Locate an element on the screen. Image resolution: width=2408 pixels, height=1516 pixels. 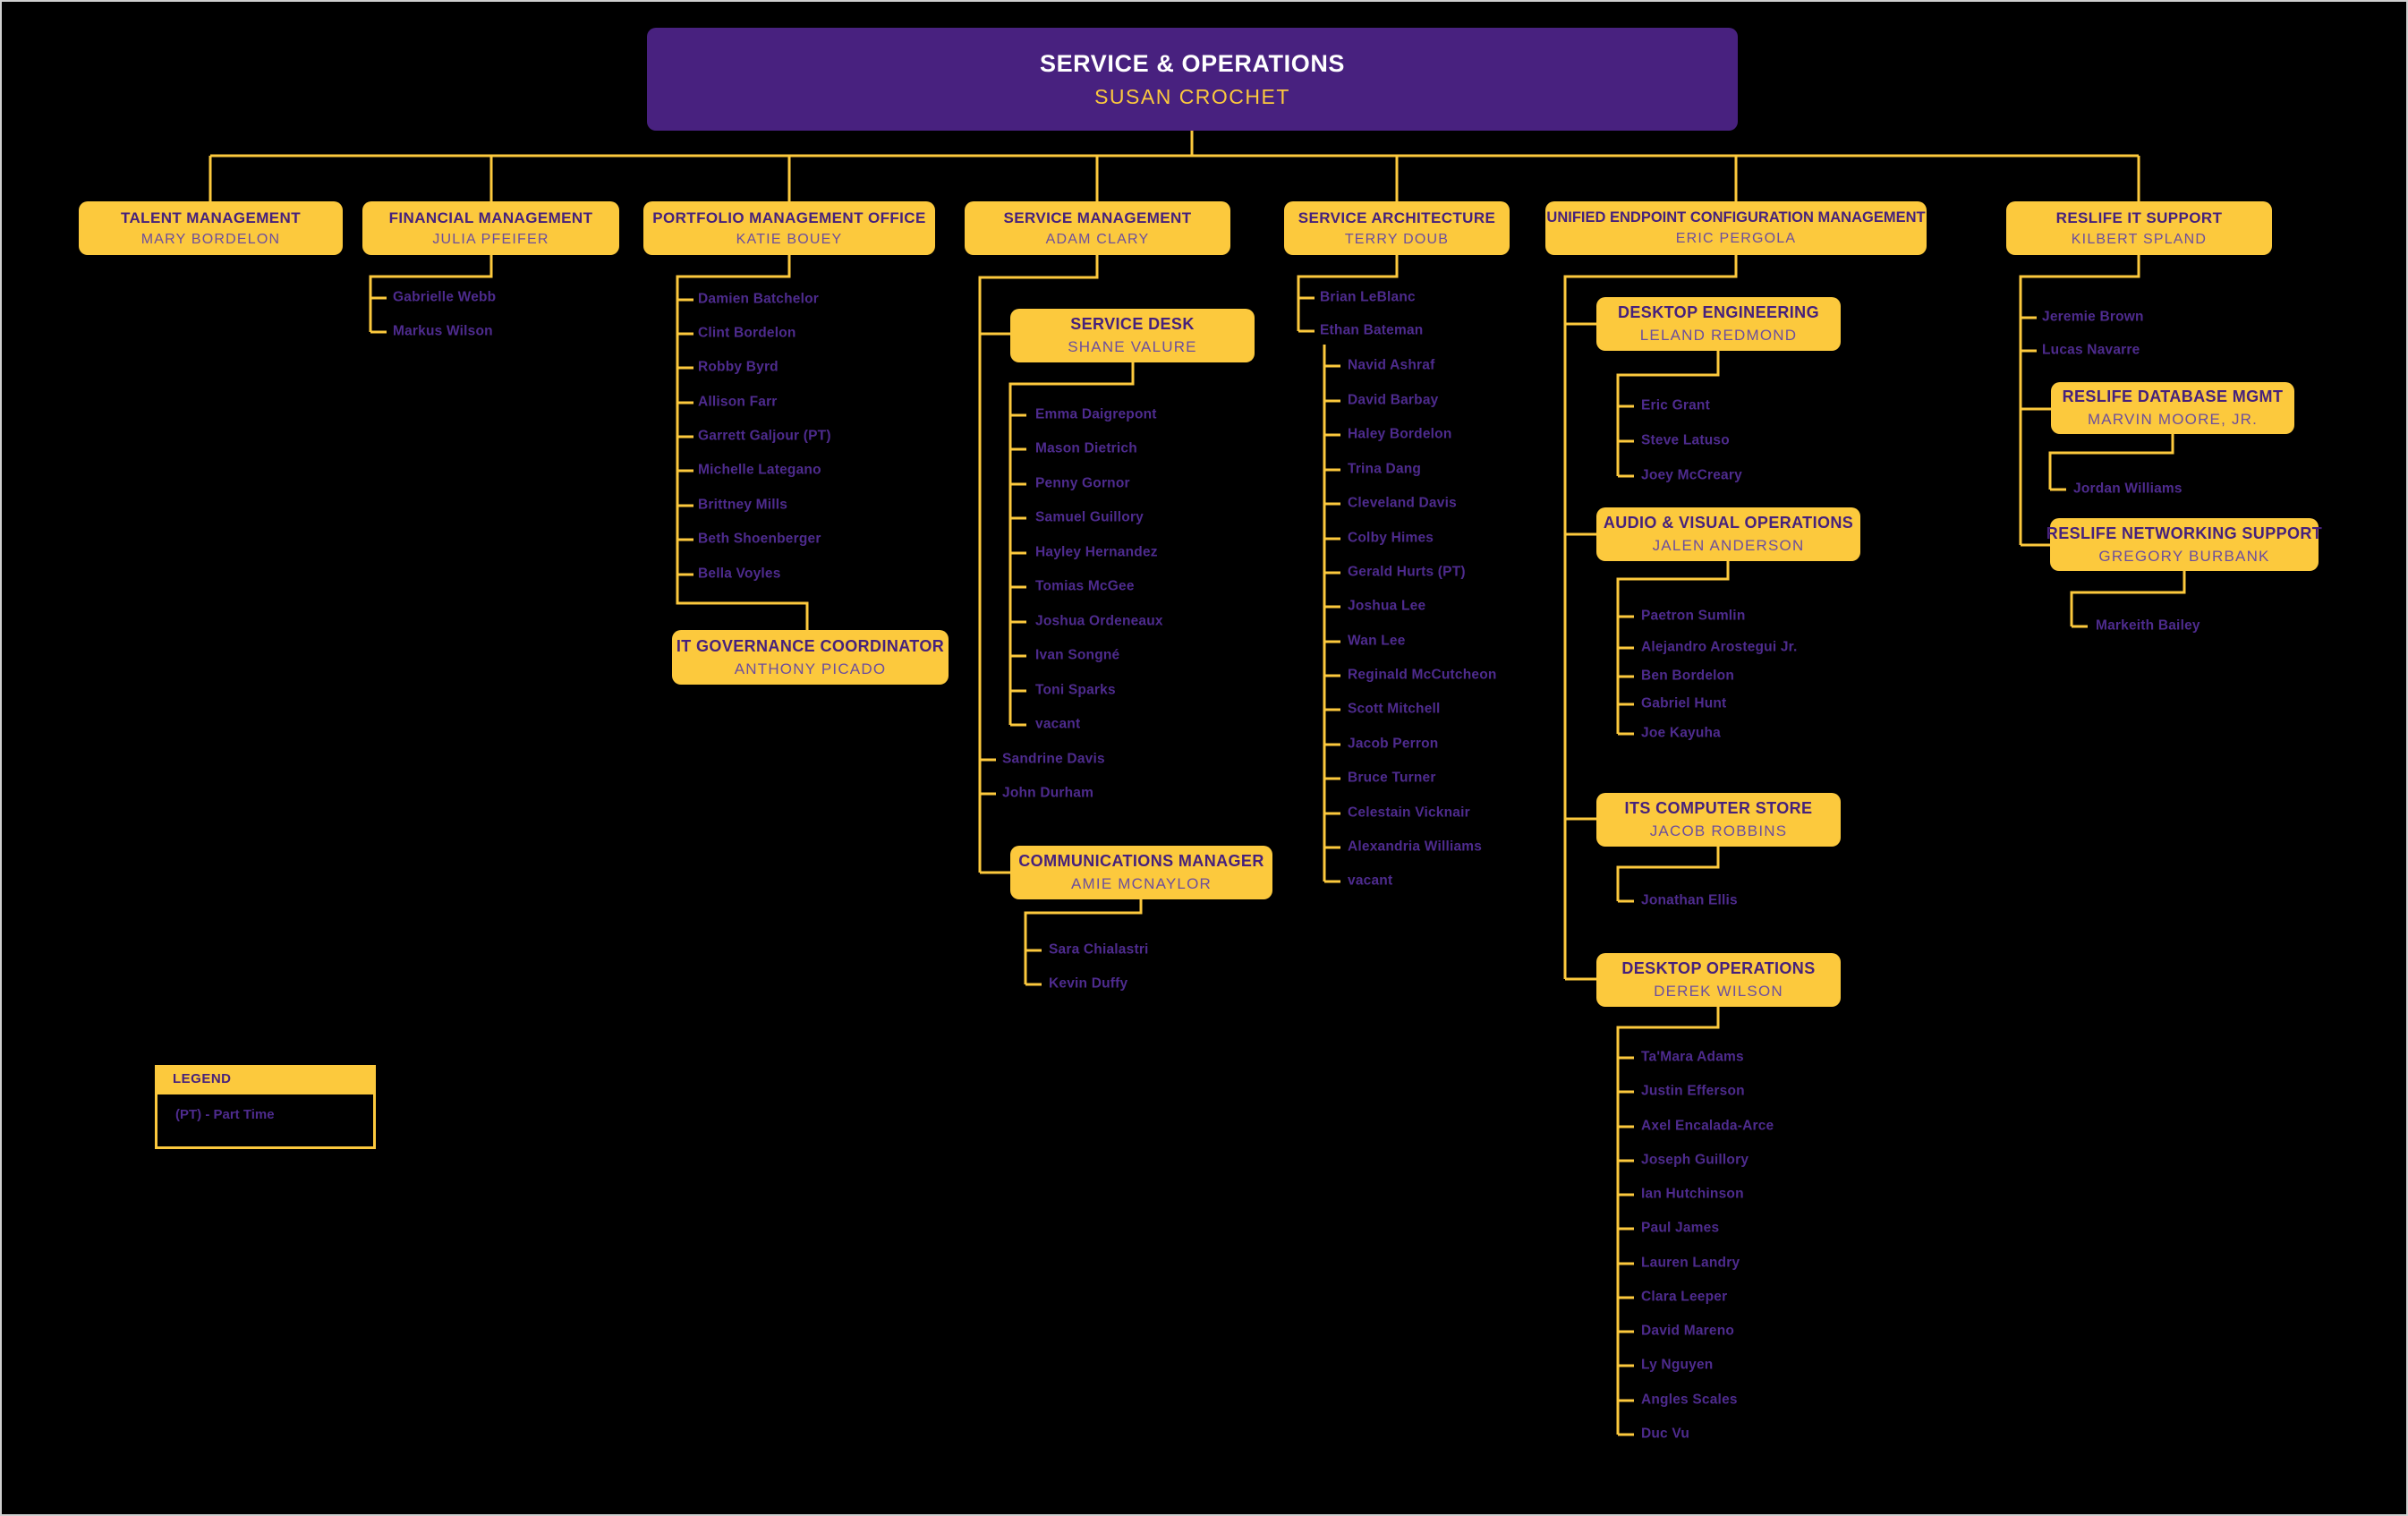
member-name: Joshua Lee is located at coordinates (1387, 606).